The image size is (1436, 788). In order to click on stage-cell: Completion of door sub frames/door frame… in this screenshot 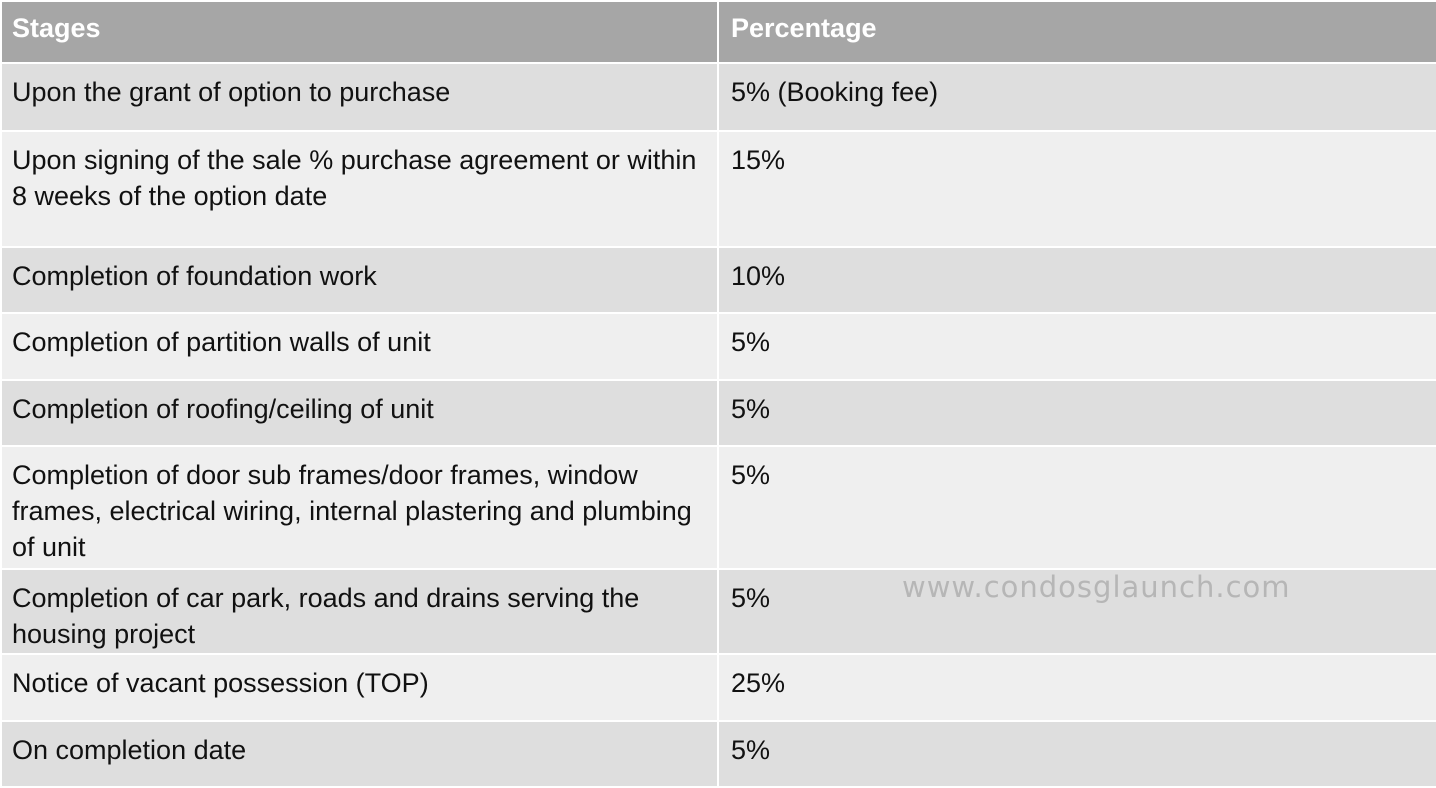, I will do `click(359, 507)`.